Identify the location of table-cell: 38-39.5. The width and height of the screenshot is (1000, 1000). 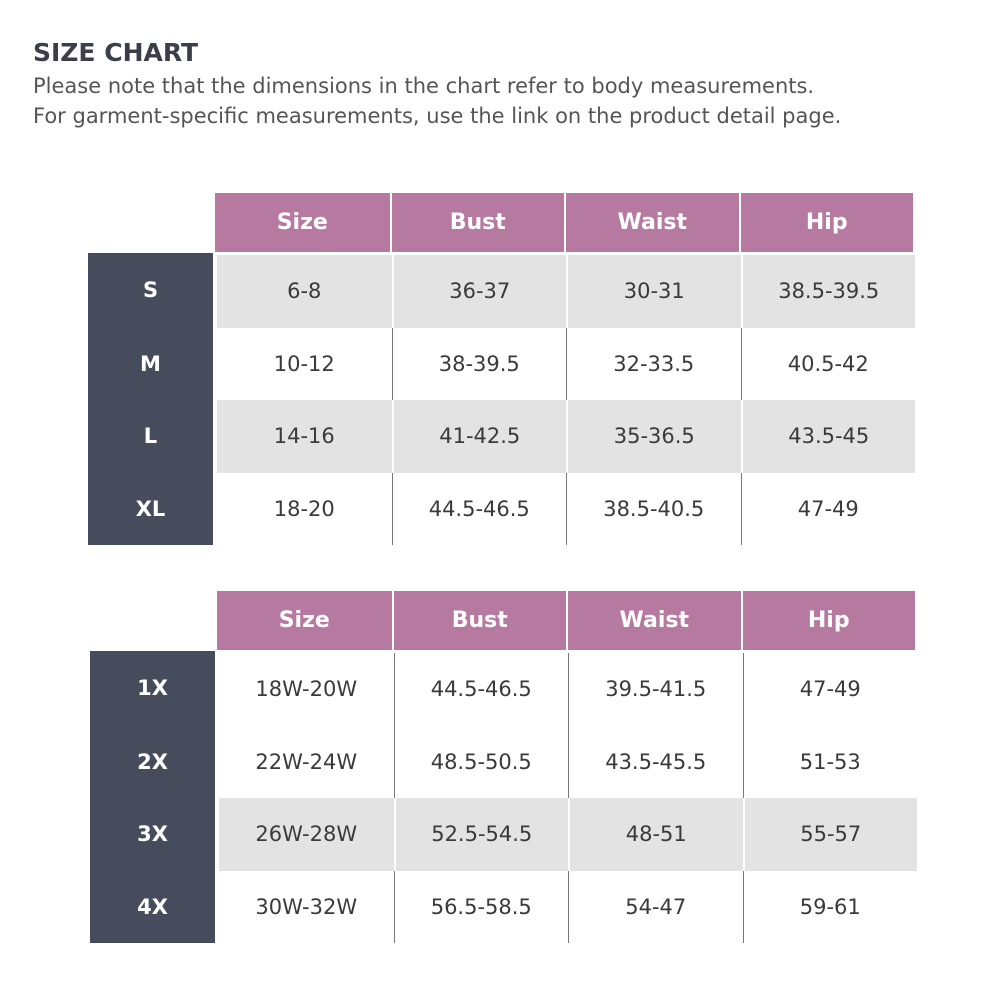
(479, 363).